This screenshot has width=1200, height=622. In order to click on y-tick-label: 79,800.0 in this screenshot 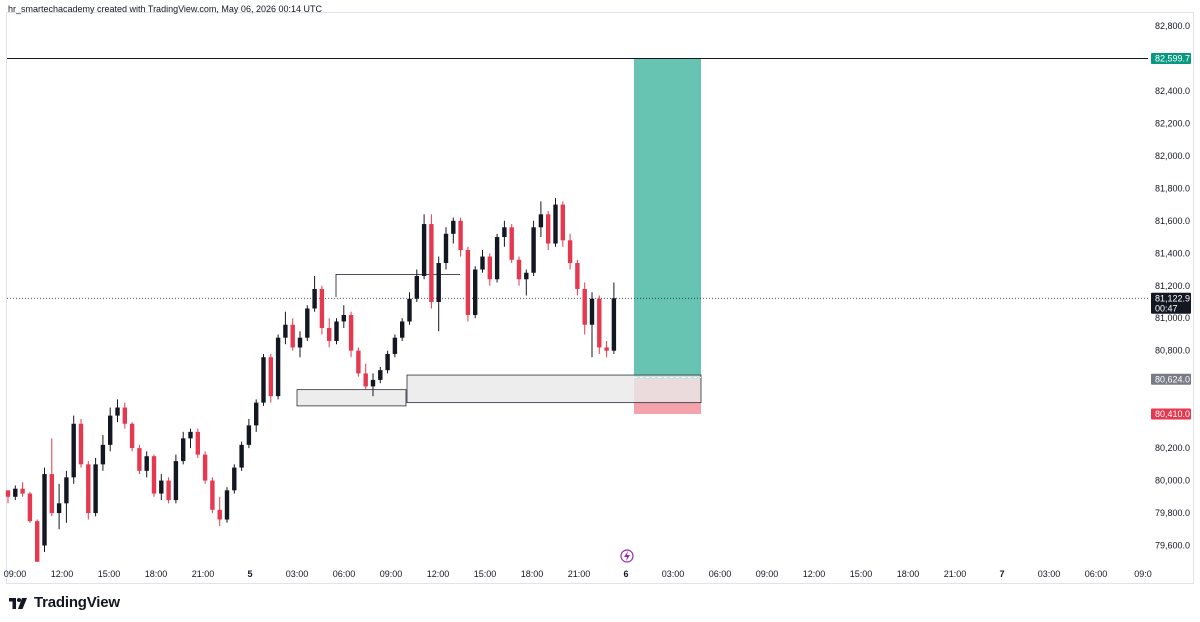, I will do `click(1172, 513)`.